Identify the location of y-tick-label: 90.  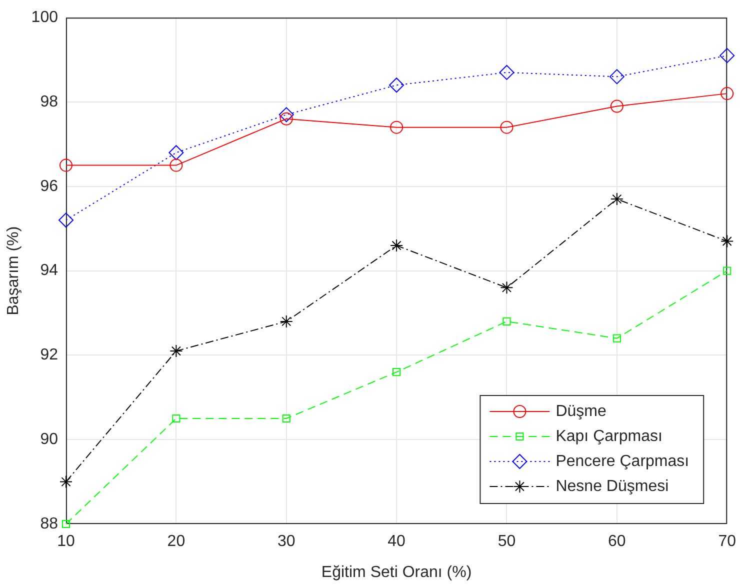
(49, 439).